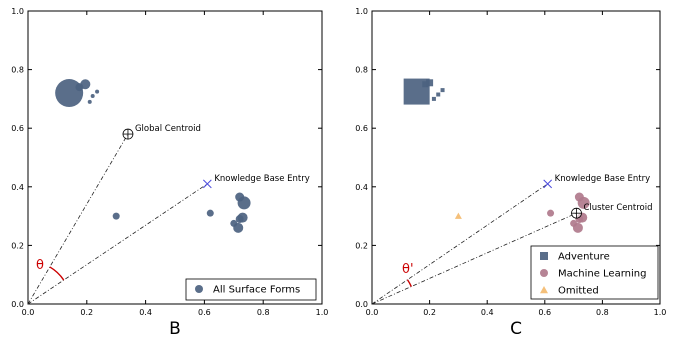  I want to click on point-annotation: Global Centroid, so click(168, 129).